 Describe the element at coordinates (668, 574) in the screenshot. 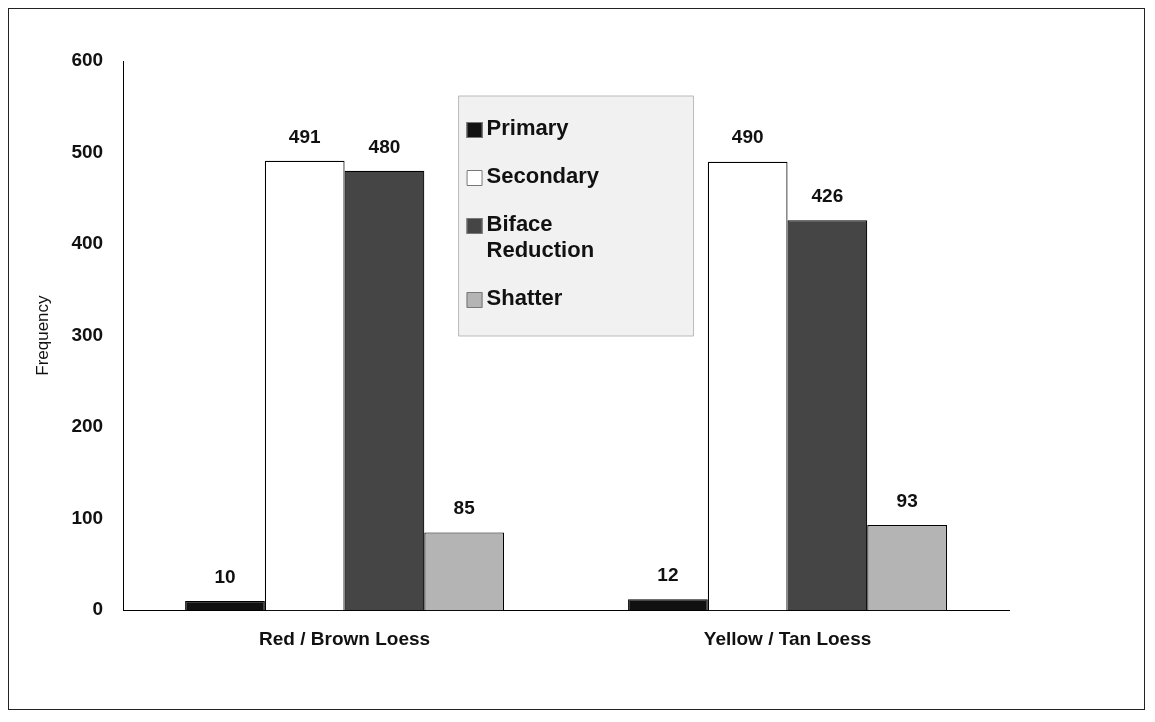

I see `data-label: 12` at that location.